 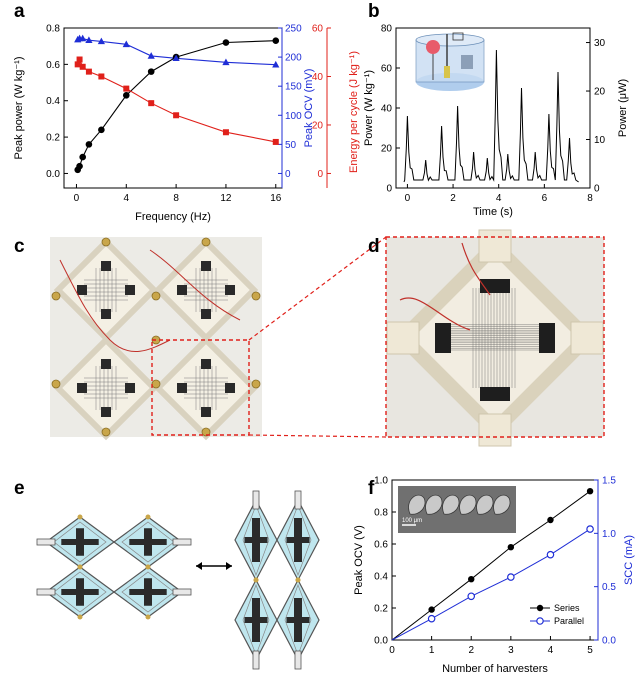 What do you see at coordinates (293, 87) in the screenshot?
I see `chart-a-ocv-tick-label: 150` at bounding box center [293, 87].